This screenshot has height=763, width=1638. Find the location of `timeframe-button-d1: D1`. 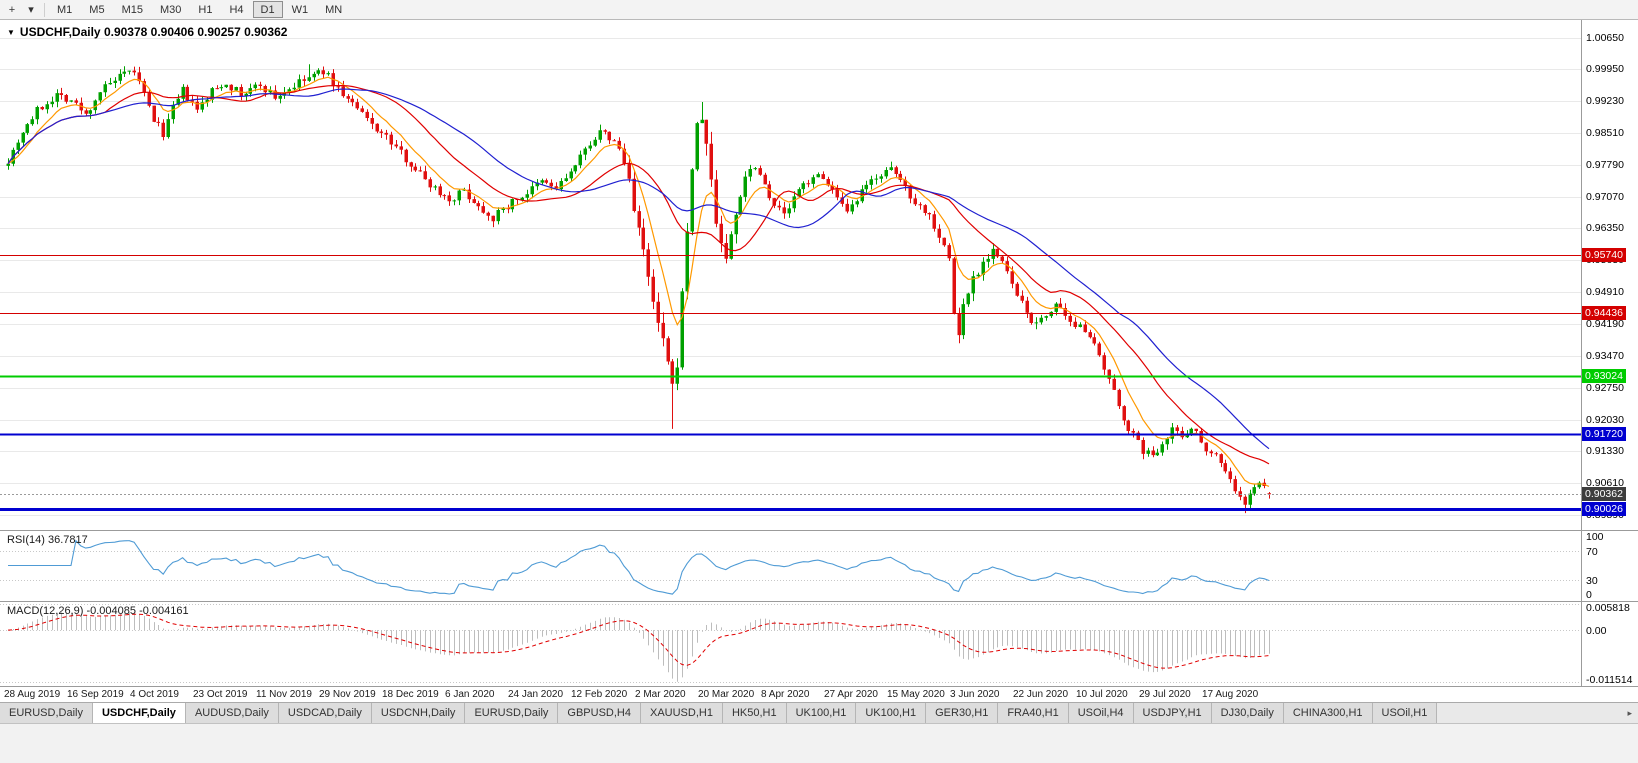

timeframe-button-d1: D1 is located at coordinates (267, 9).